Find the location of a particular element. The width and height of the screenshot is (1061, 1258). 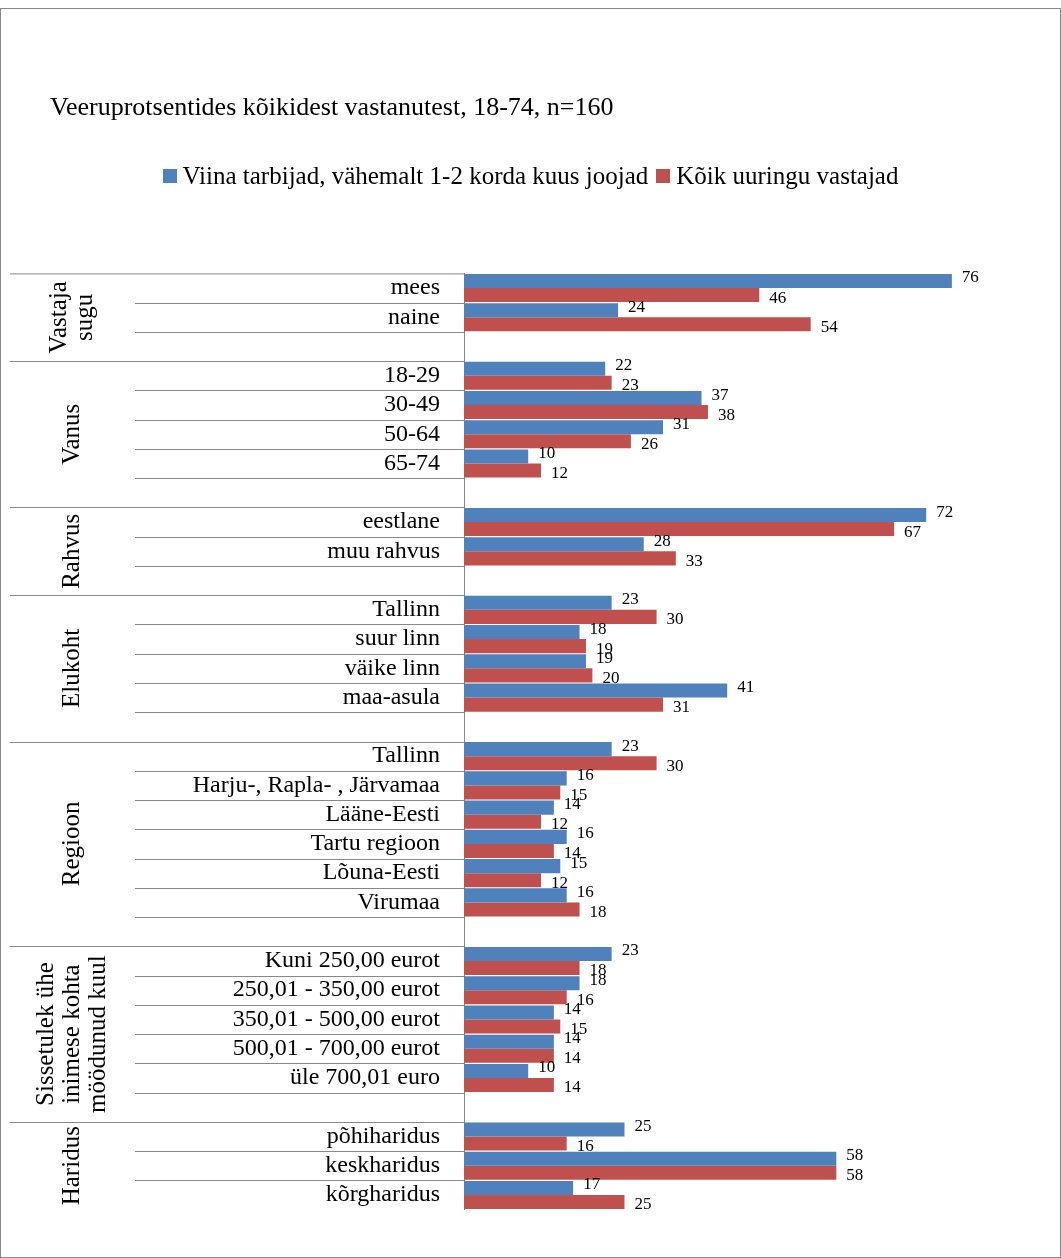

y-tick-label: kõrgharidus is located at coordinates (382, 1193).